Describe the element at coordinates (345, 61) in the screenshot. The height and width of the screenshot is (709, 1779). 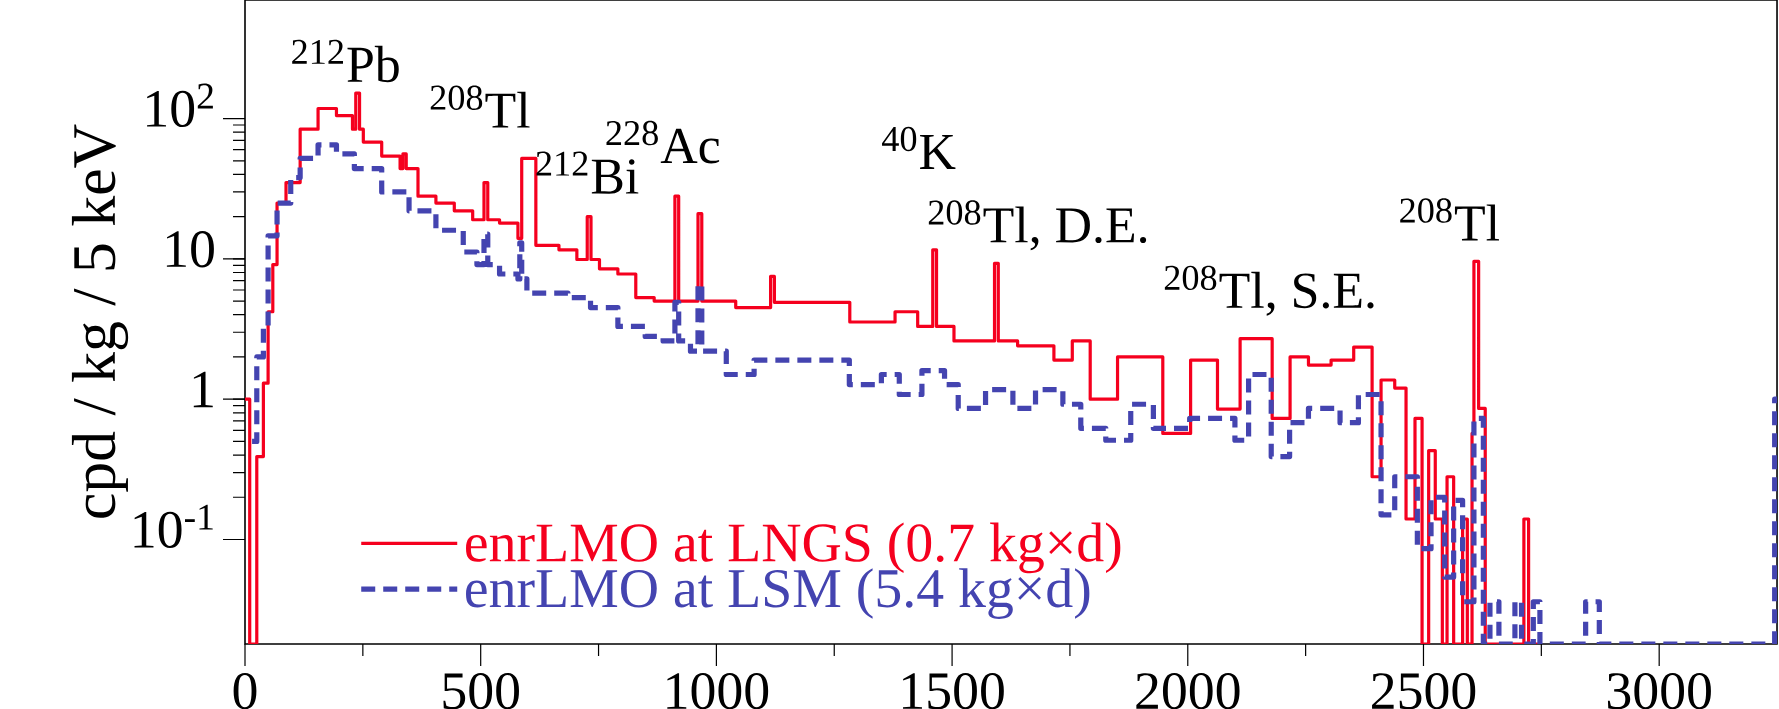
I see `annotation: $^{212}$Pb` at that location.